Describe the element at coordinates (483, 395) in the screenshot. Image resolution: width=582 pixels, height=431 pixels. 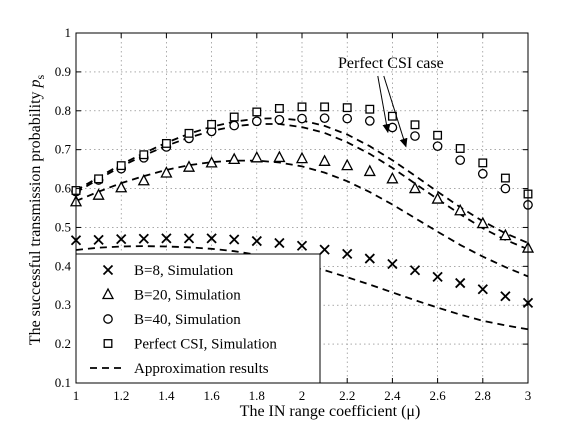
I see `x-tick-label: 2.8` at that location.